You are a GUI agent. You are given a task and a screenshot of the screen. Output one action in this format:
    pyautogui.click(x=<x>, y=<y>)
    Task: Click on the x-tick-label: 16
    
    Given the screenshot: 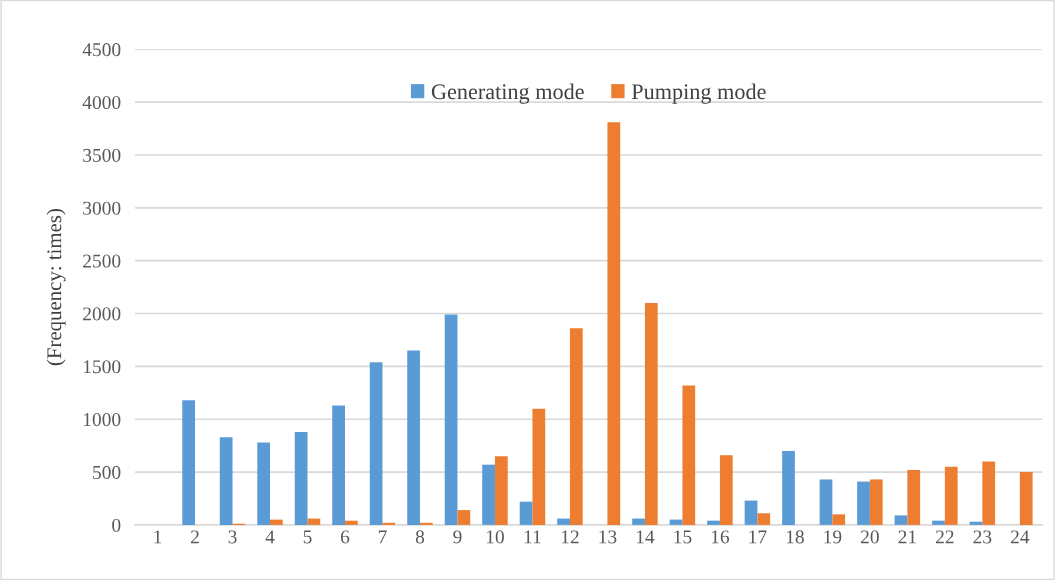 What is the action you would take?
    pyautogui.click(x=720, y=537)
    